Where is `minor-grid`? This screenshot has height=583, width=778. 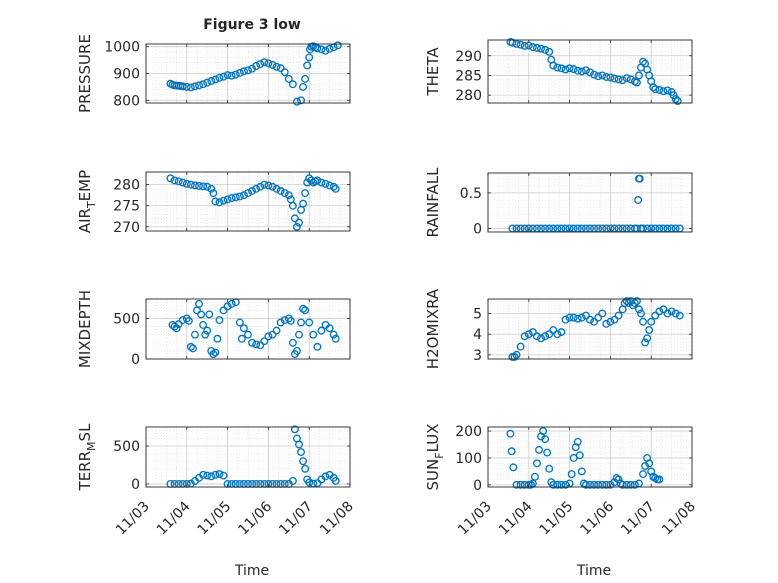 minor-grid is located at coordinates (590, 329).